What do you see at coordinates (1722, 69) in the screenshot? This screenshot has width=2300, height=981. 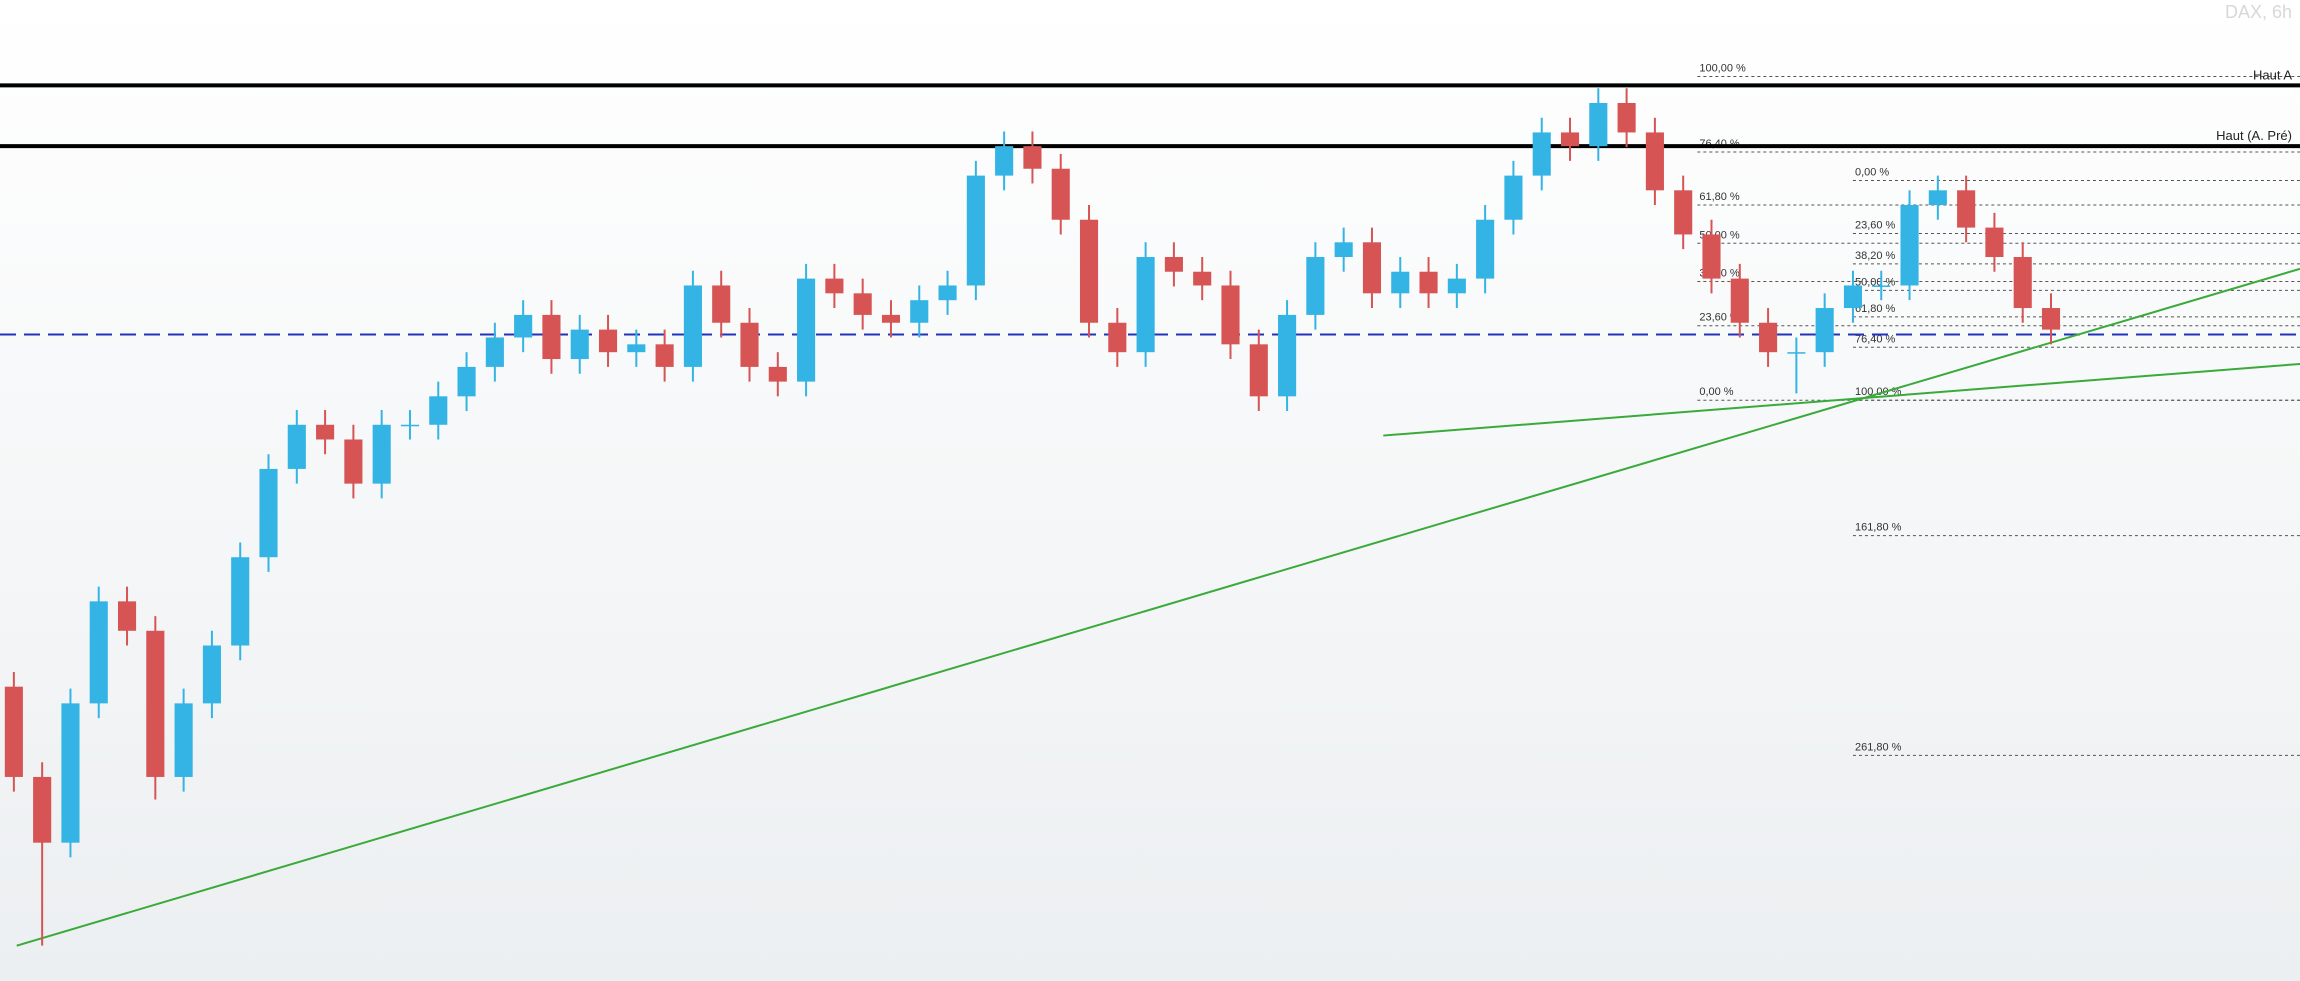 I see `fib-label: 100,00 %` at bounding box center [1722, 69].